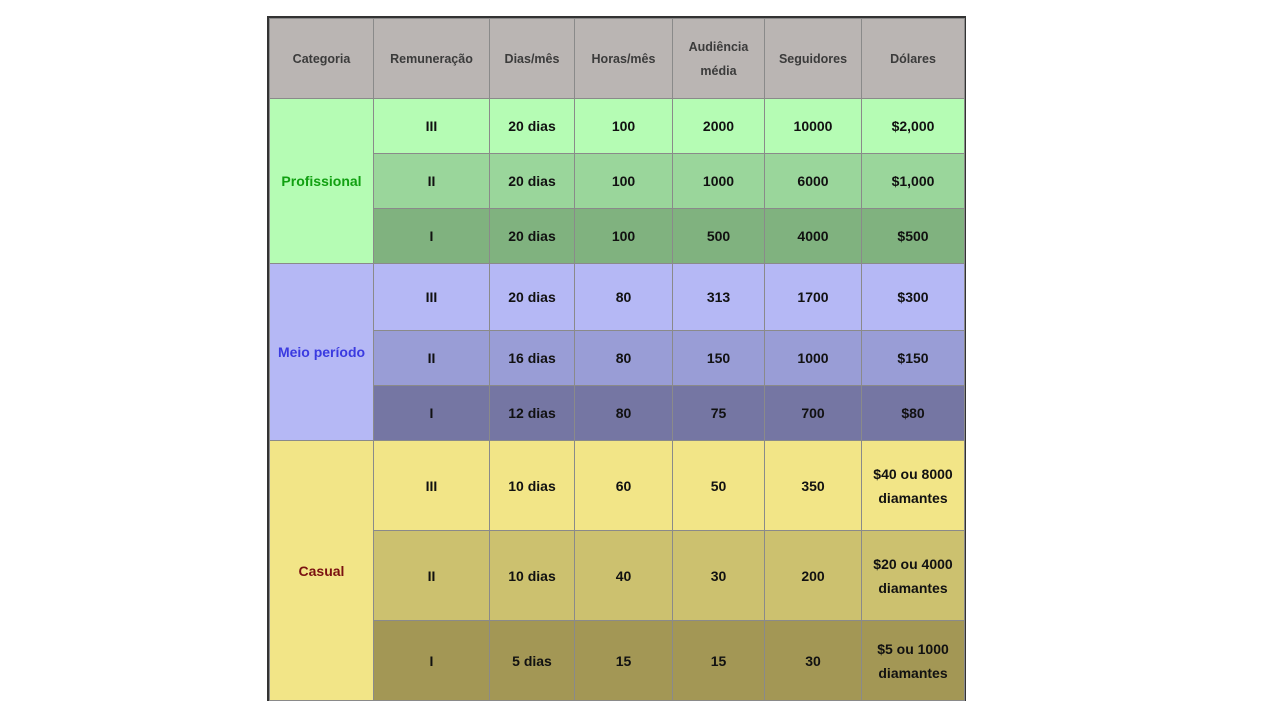  I want to click on cell-audiencia: 500, so click(718, 236).